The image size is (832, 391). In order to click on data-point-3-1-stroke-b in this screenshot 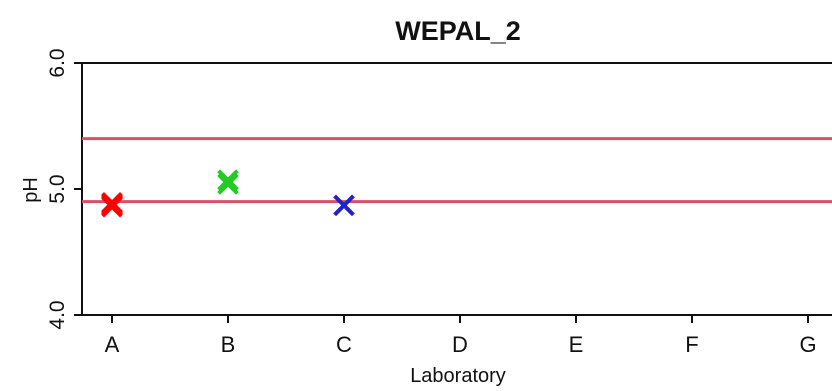, I will do `click(344, 205)`.